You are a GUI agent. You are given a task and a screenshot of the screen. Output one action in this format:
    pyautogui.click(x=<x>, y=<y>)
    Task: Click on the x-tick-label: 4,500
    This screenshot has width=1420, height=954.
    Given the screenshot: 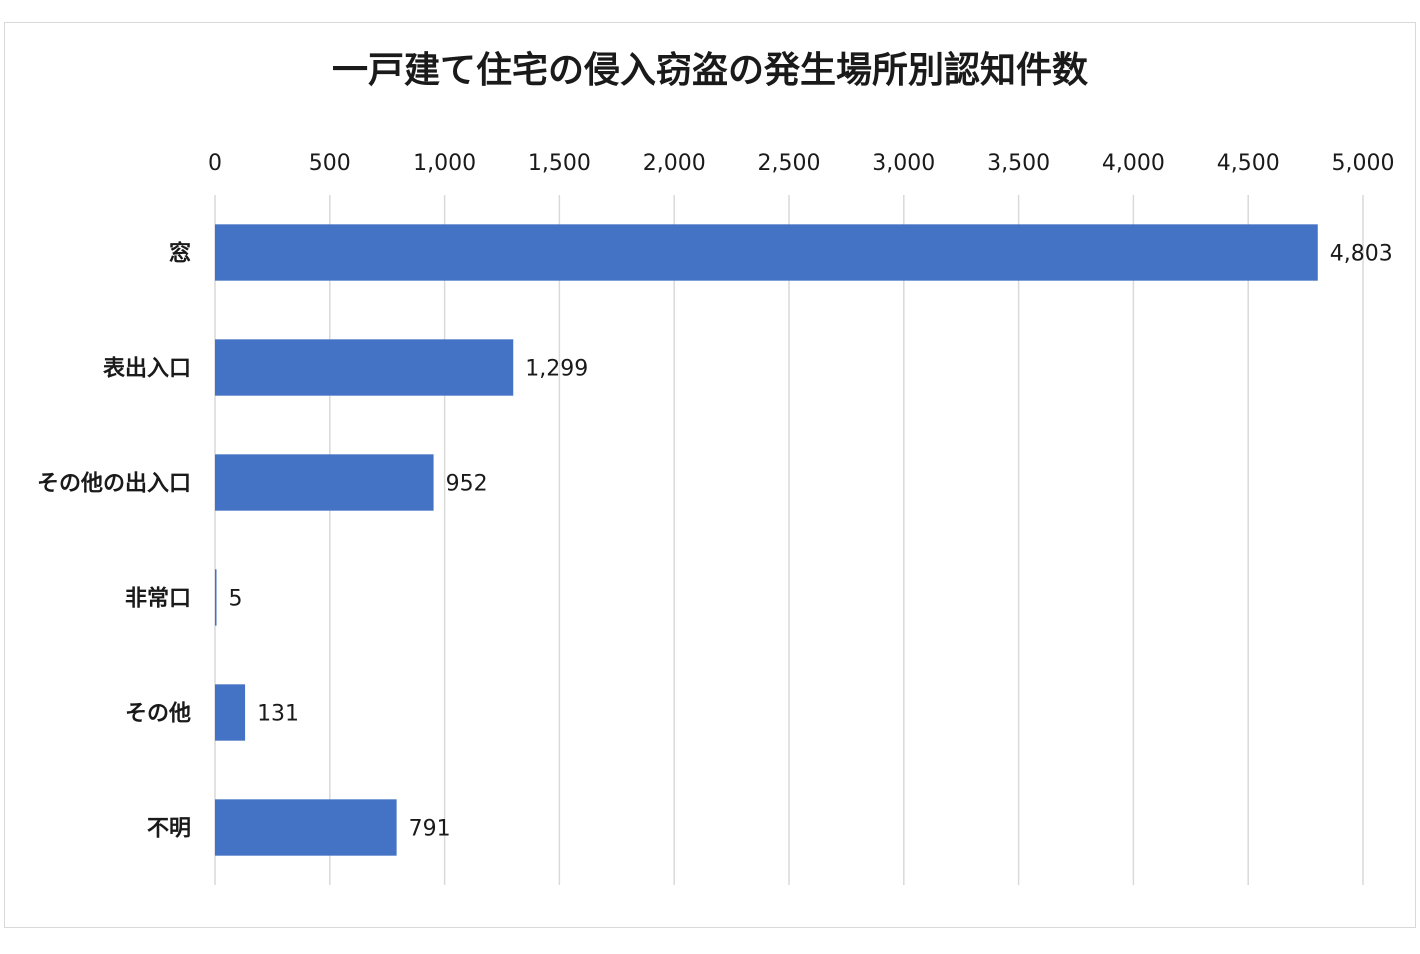 What is the action you would take?
    pyautogui.click(x=1248, y=163)
    